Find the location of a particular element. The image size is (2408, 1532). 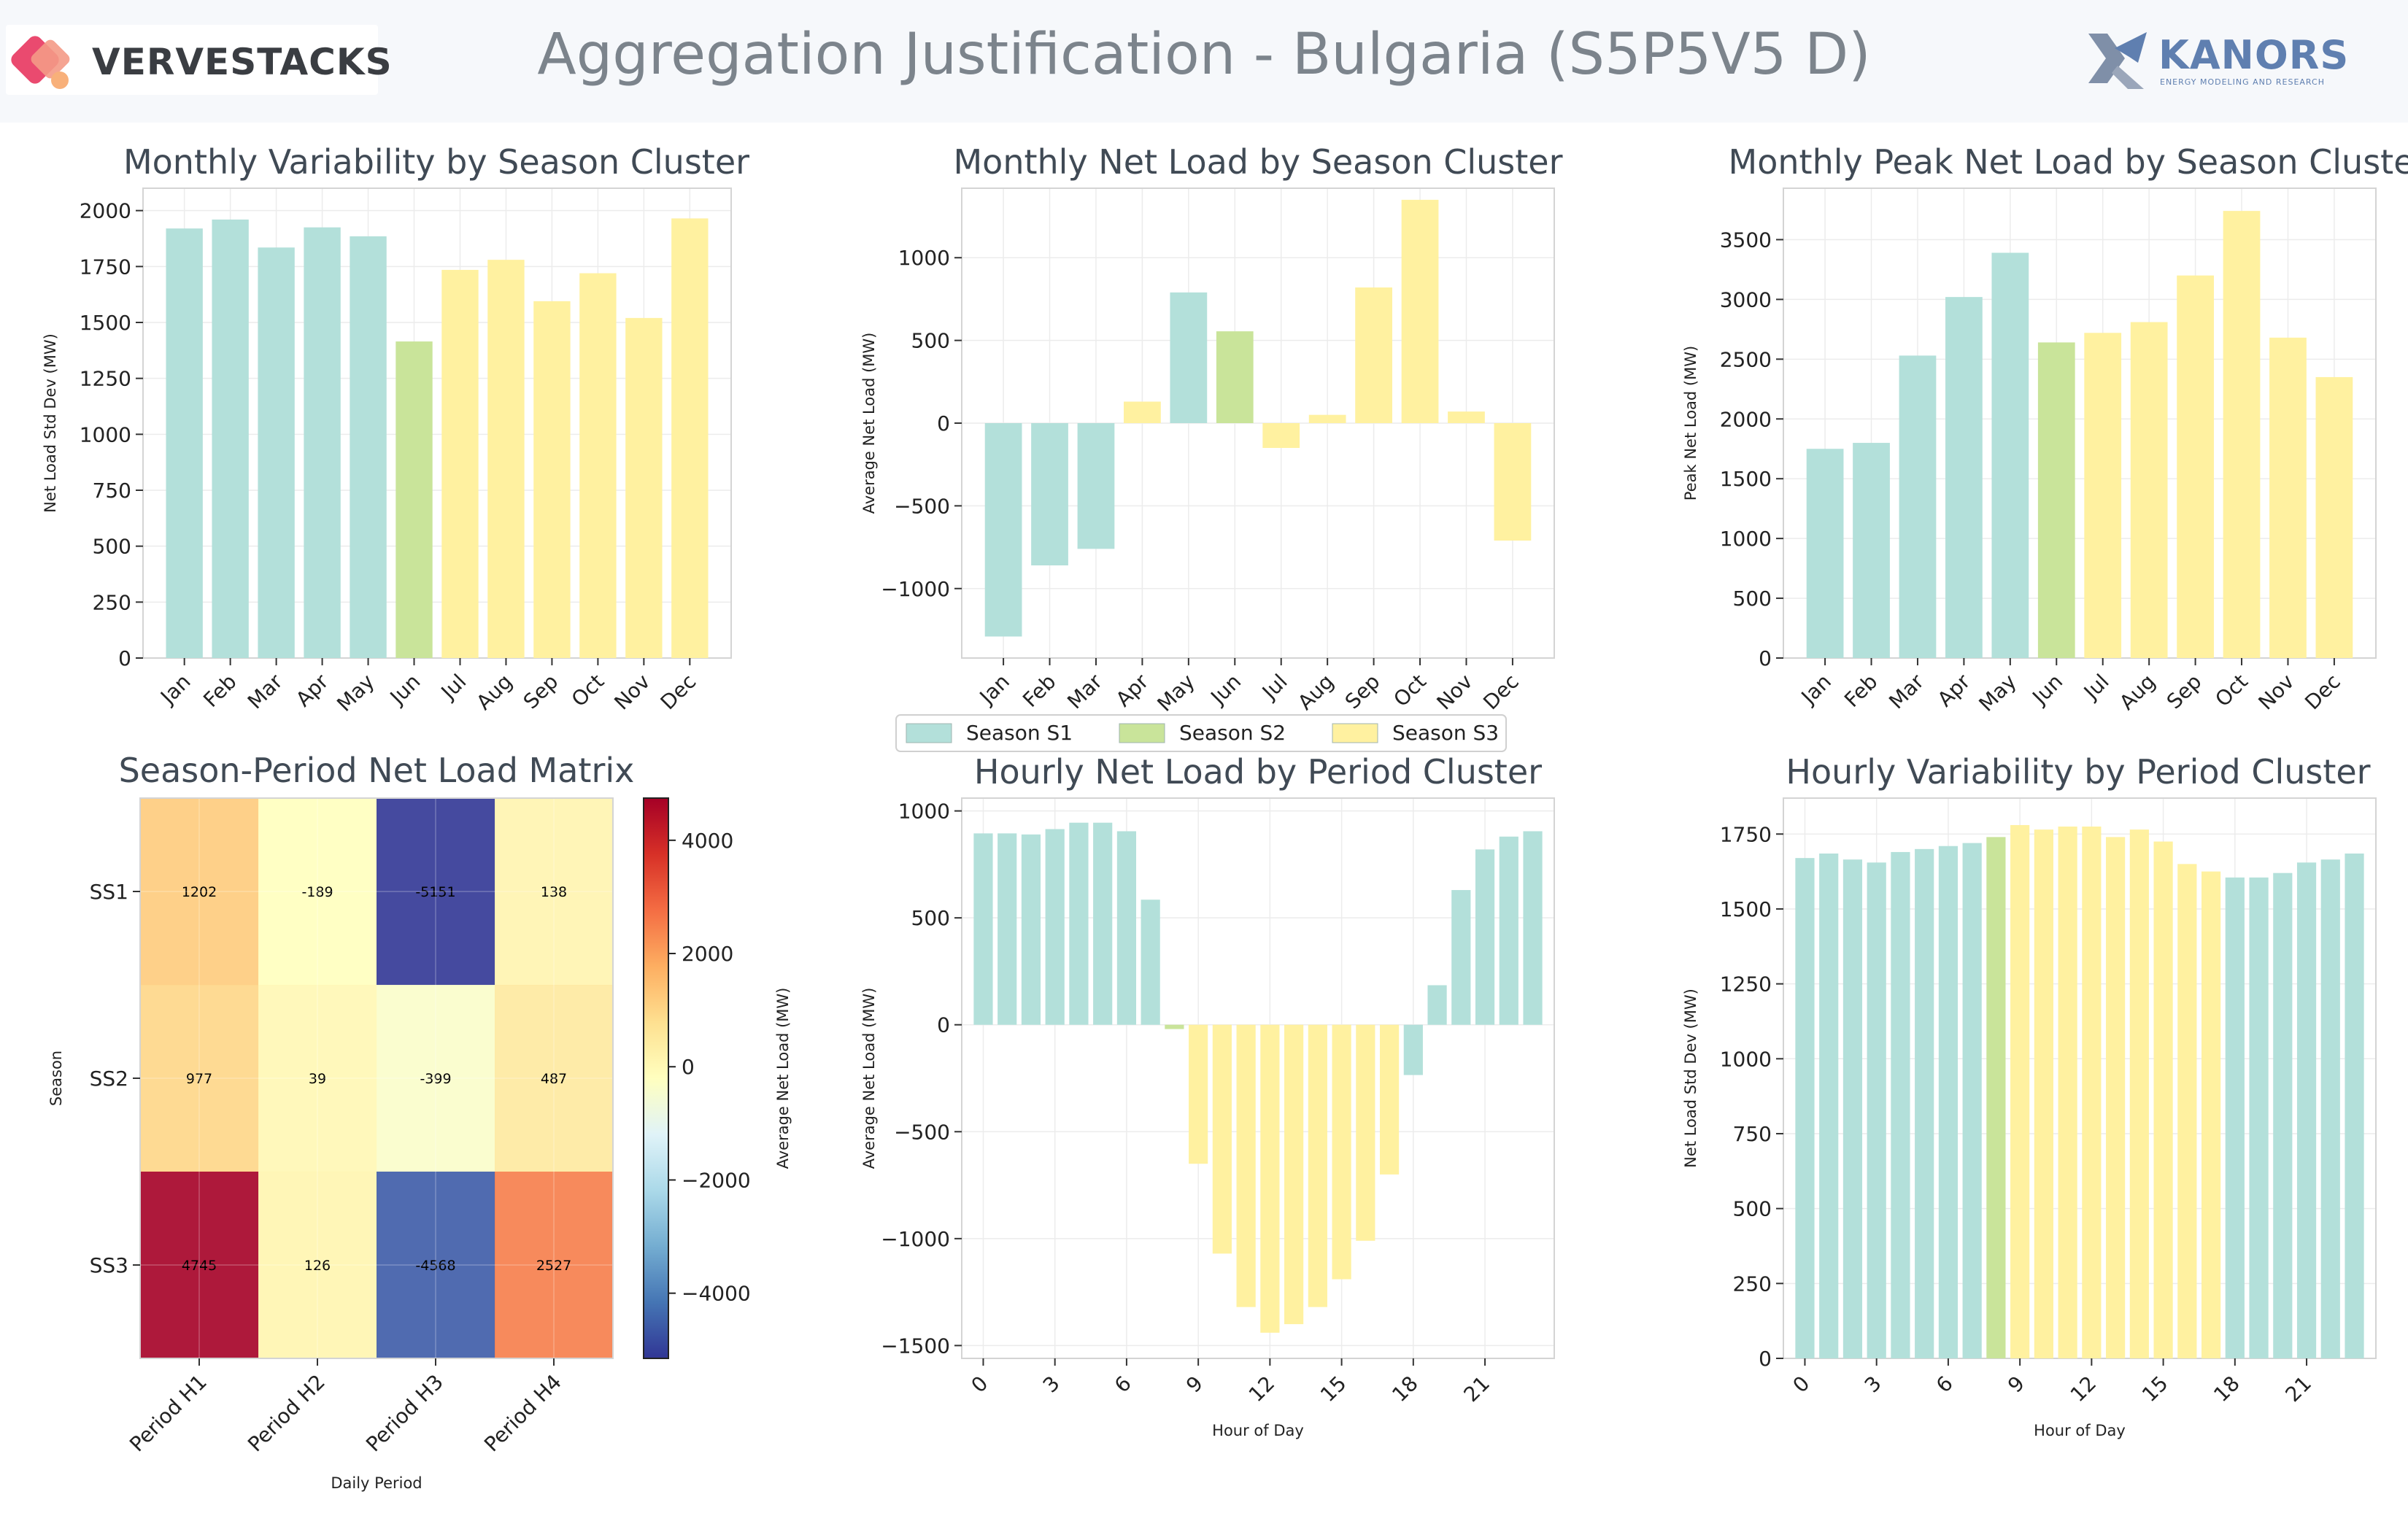

legend-label: Season S1 is located at coordinates (1019, 733).